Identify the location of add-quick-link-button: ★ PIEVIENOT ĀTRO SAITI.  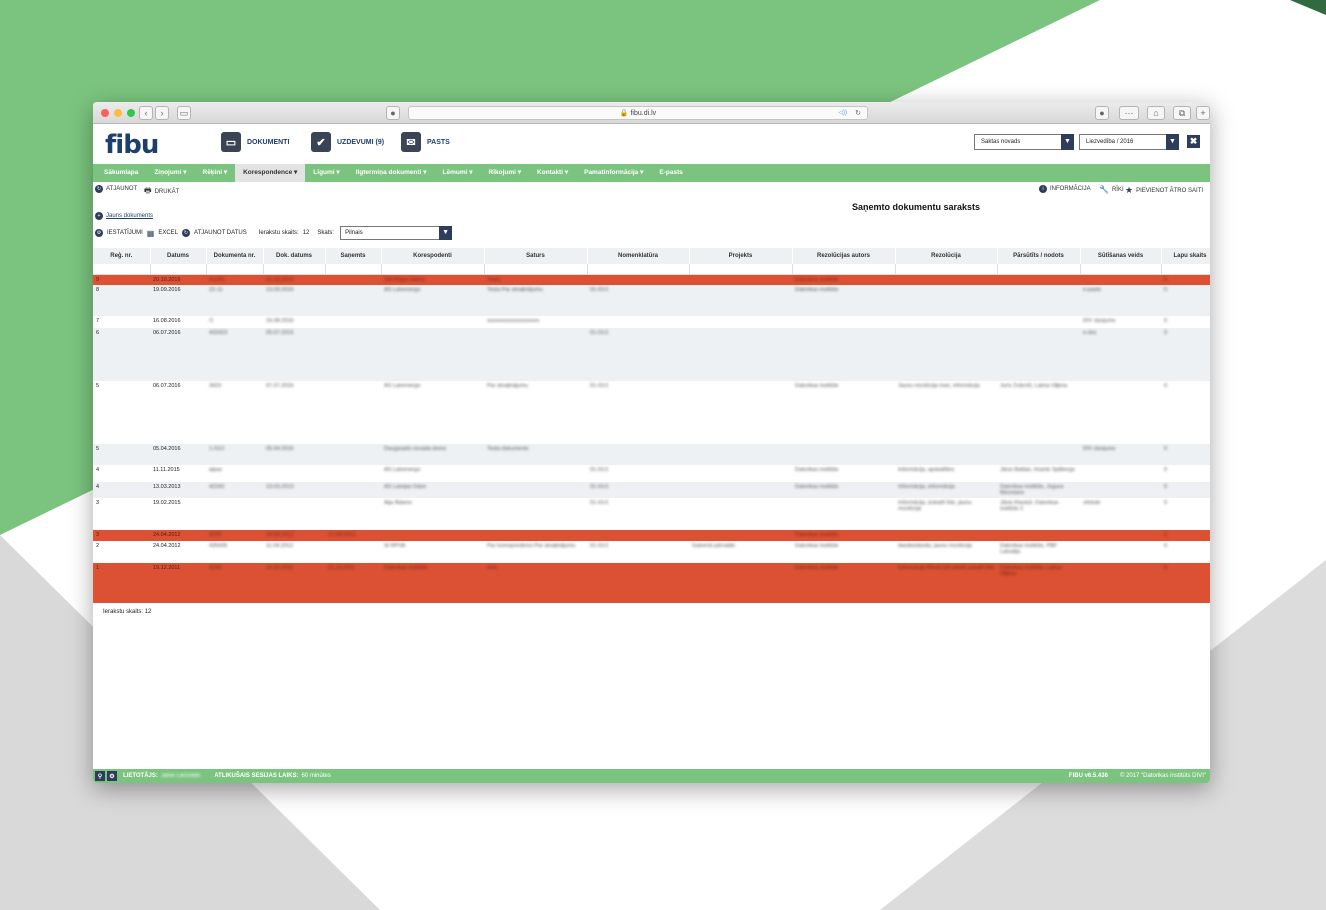
(1164, 190).